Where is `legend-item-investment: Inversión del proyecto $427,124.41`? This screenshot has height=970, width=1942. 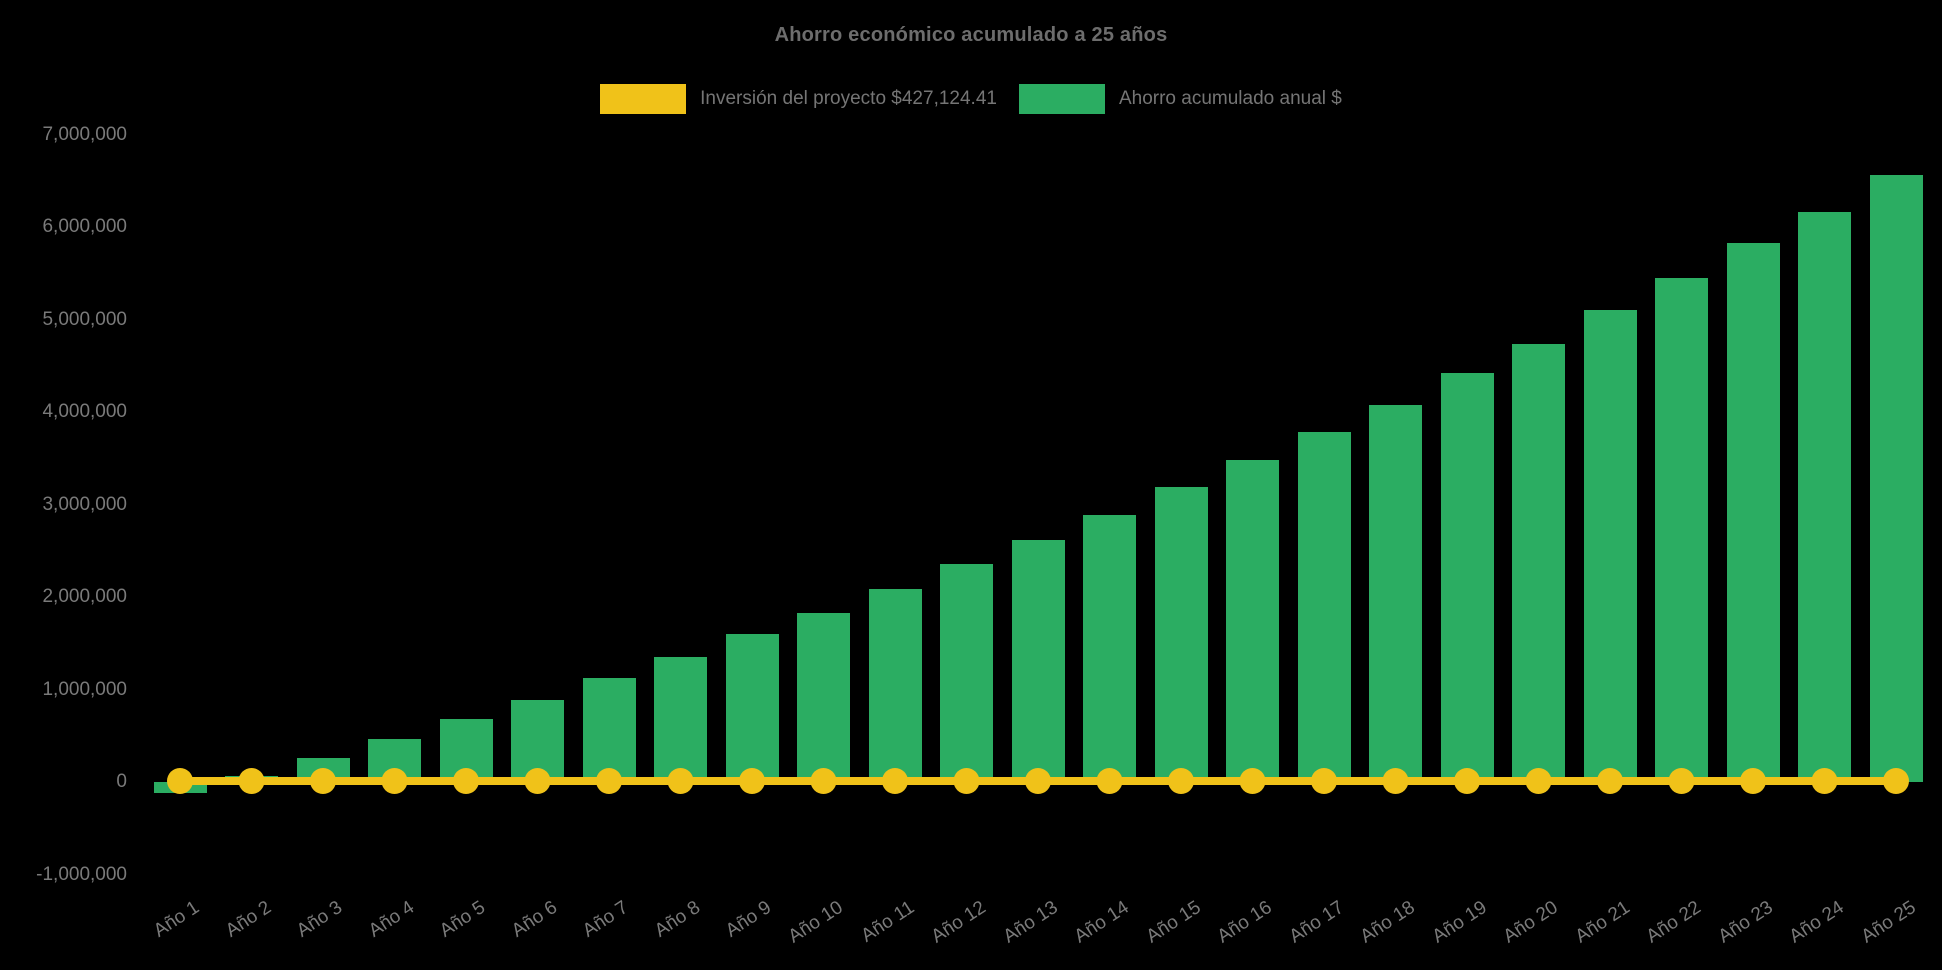
legend-item-investment: Inversión del proyecto $427,124.41 is located at coordinates (798, 99).